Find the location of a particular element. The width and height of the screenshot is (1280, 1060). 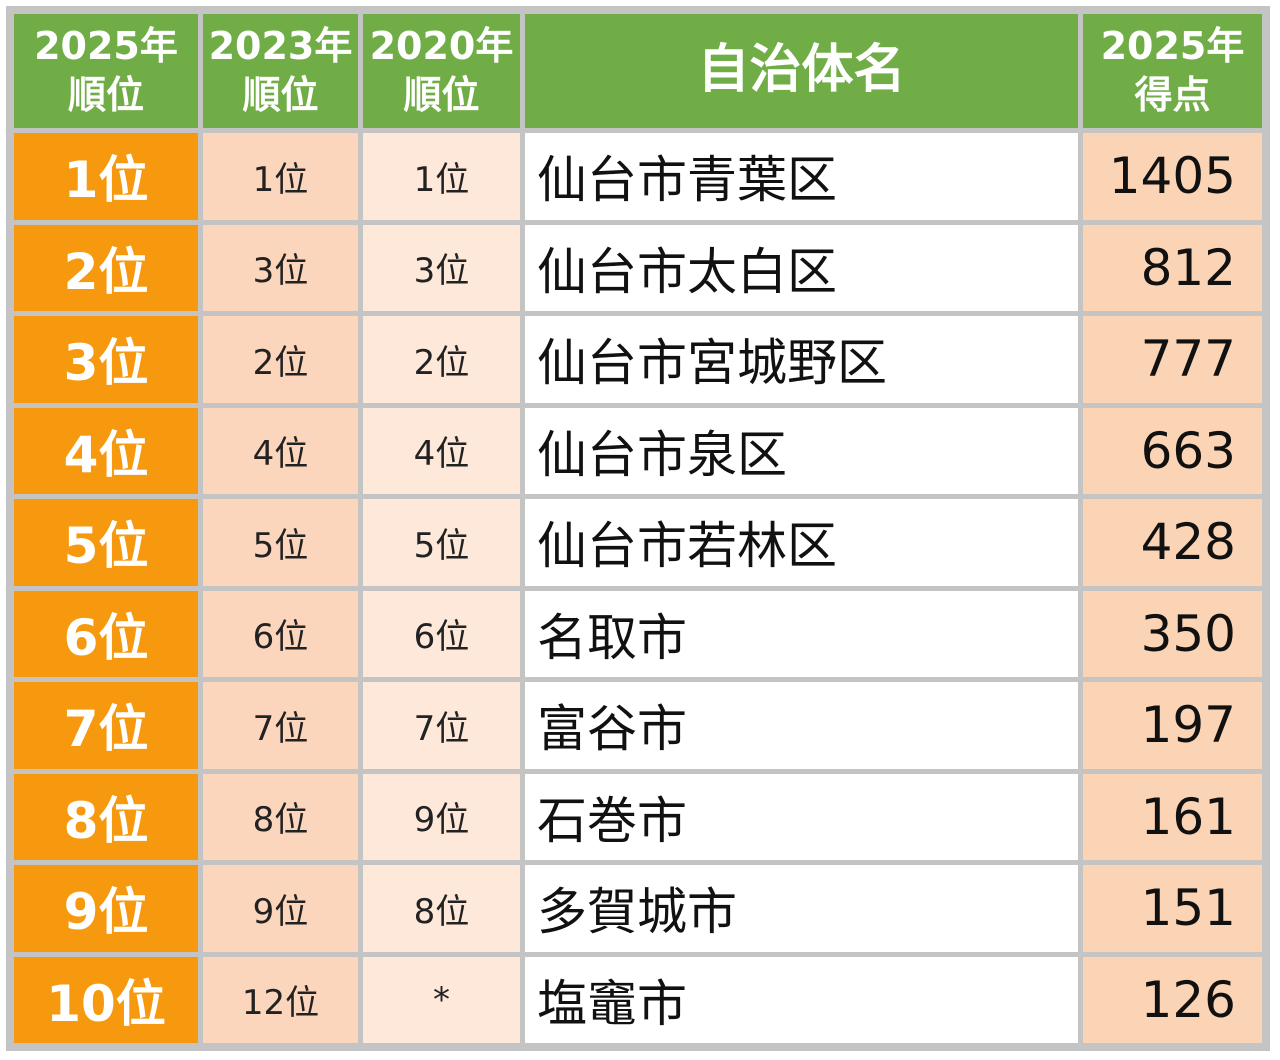

header-text: 自治体名 is located at coordinates (801, 70).